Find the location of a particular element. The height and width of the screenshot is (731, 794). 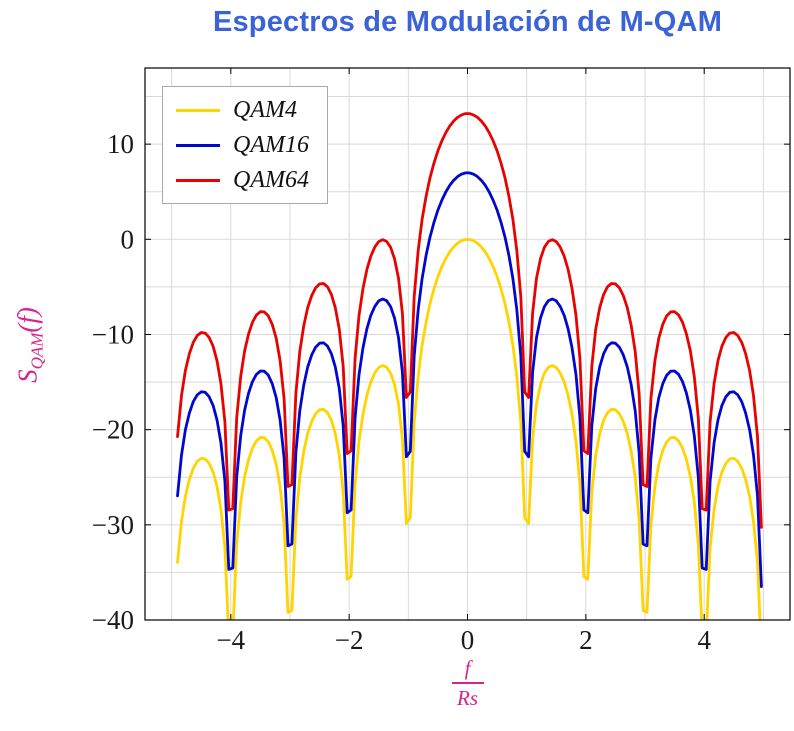

legend-item-qam4: QAM4 is located at coordinates (242, 110).